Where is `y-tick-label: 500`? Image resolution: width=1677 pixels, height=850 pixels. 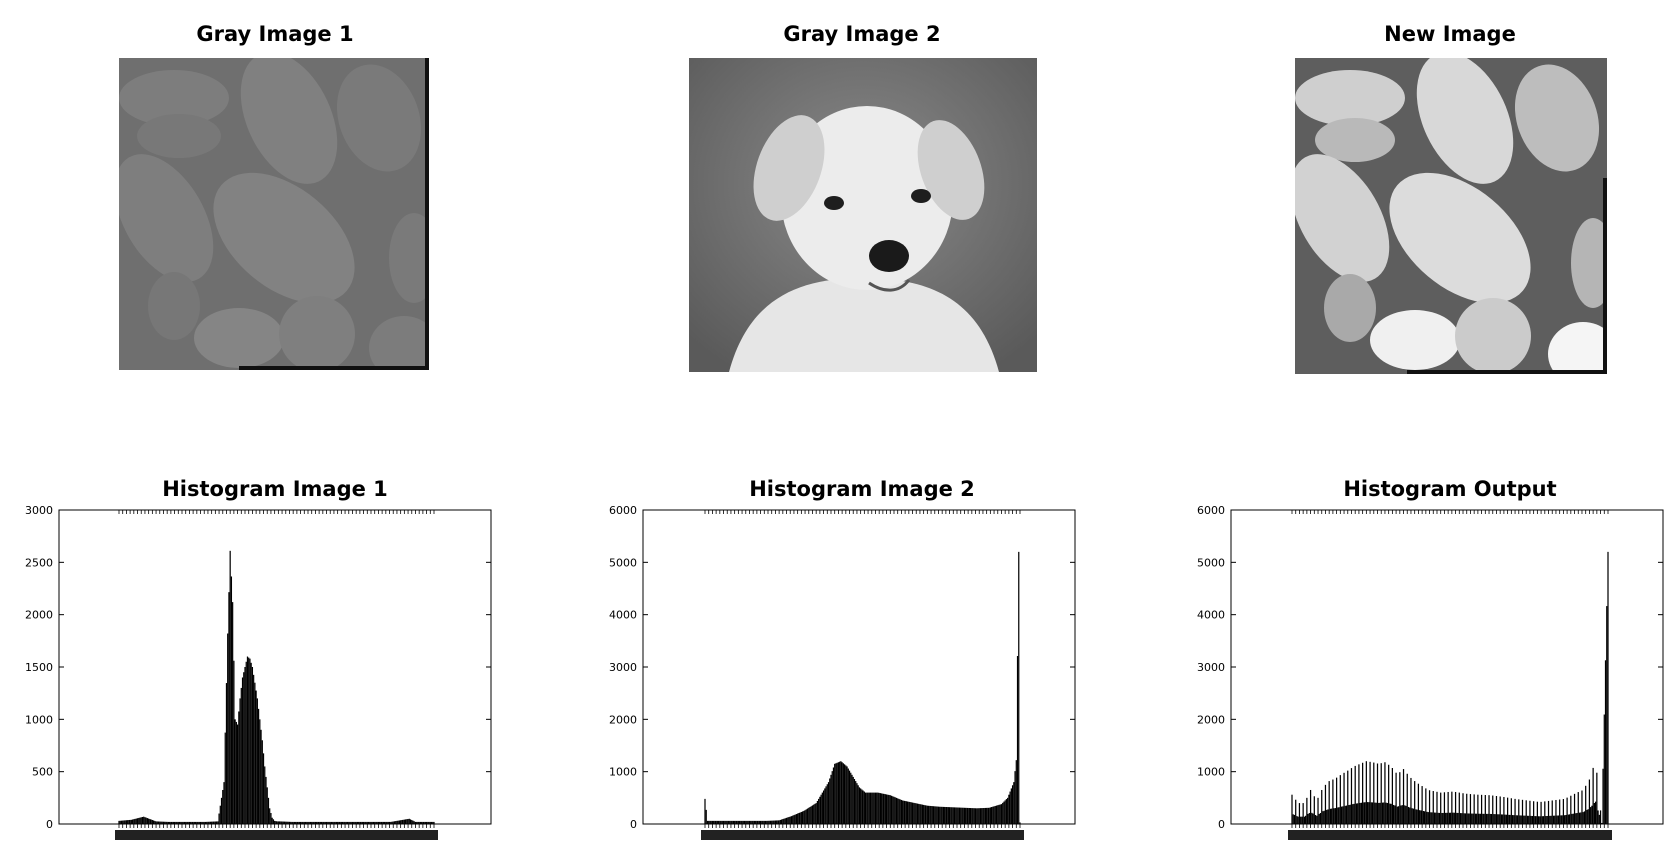
y-tick-label: 500 is located at coordinates (42, 772).